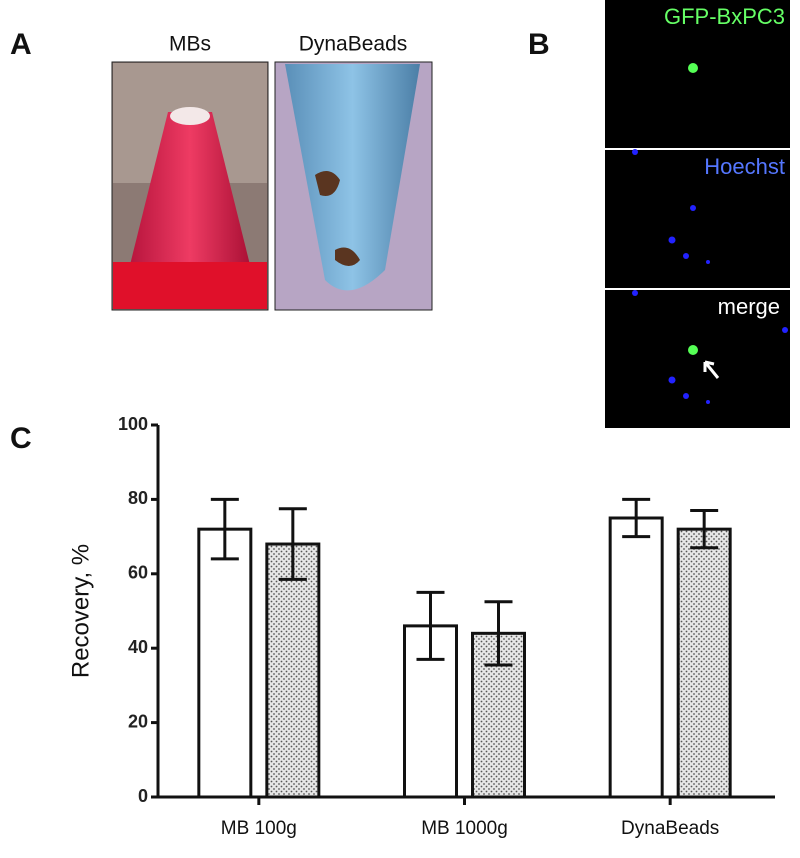  What do you see at coordinates (133, 424) in the screenshot?
I see `y-tick-label: 100` at bounding box center [133, 424].